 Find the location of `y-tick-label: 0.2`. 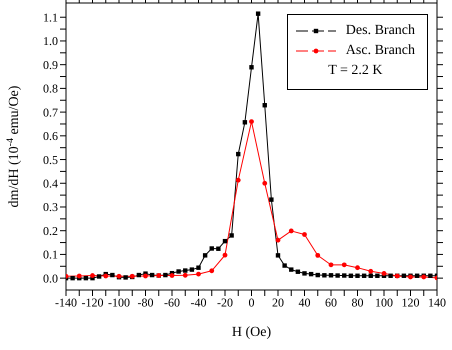

y-tick-label: 0.2 is located at coordinates (50, 231).